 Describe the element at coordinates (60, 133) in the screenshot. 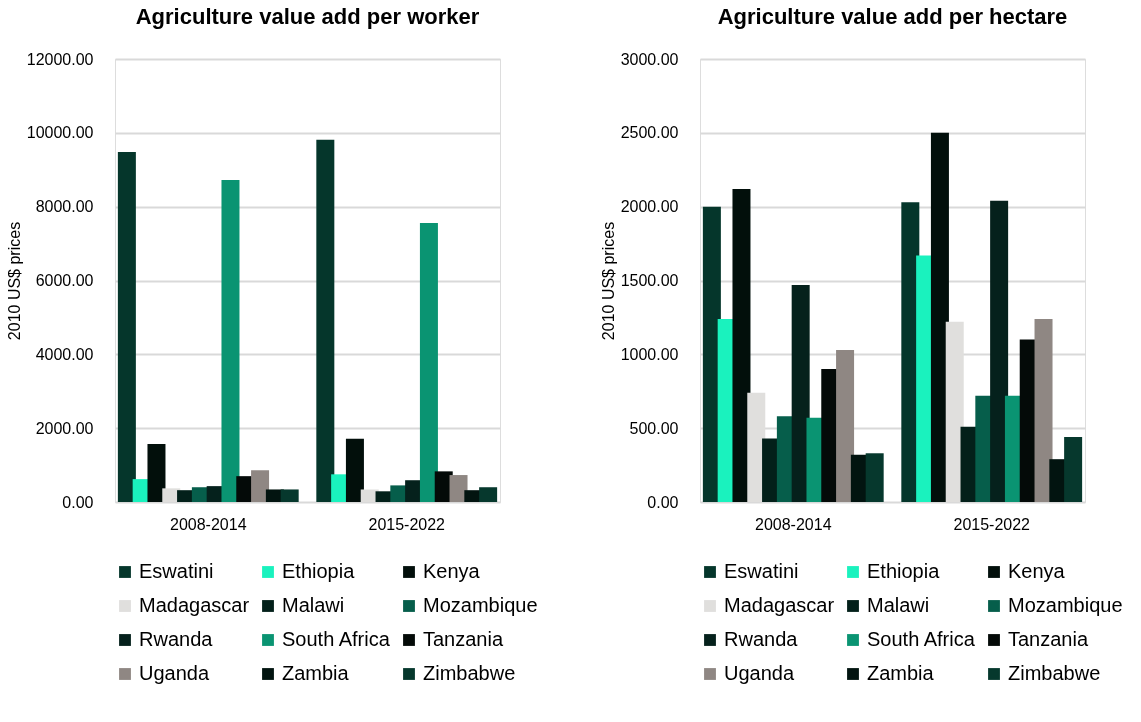

I see `y-tick-label: 10000.00` at that location.